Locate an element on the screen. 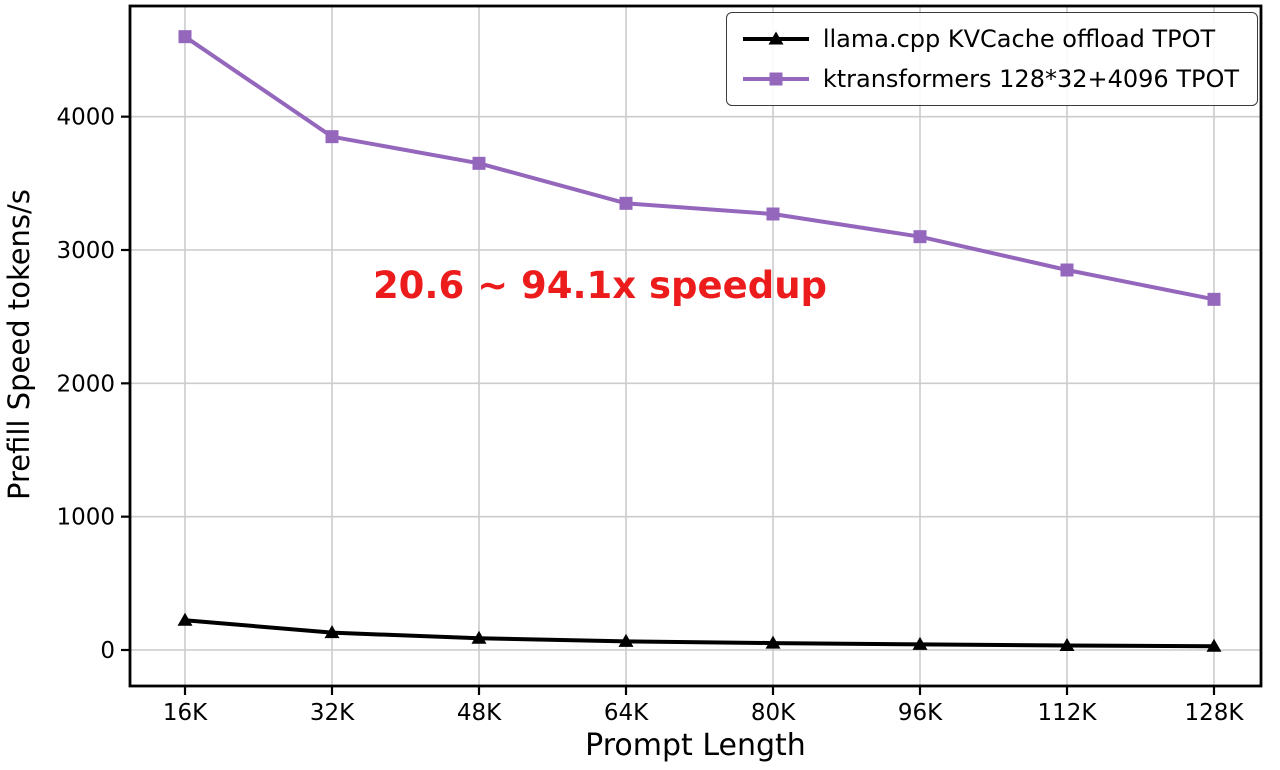 The height and width of the screenshot is (770, 1280). black-line-triangle-marker-icon is located at coordinates (776, 39).